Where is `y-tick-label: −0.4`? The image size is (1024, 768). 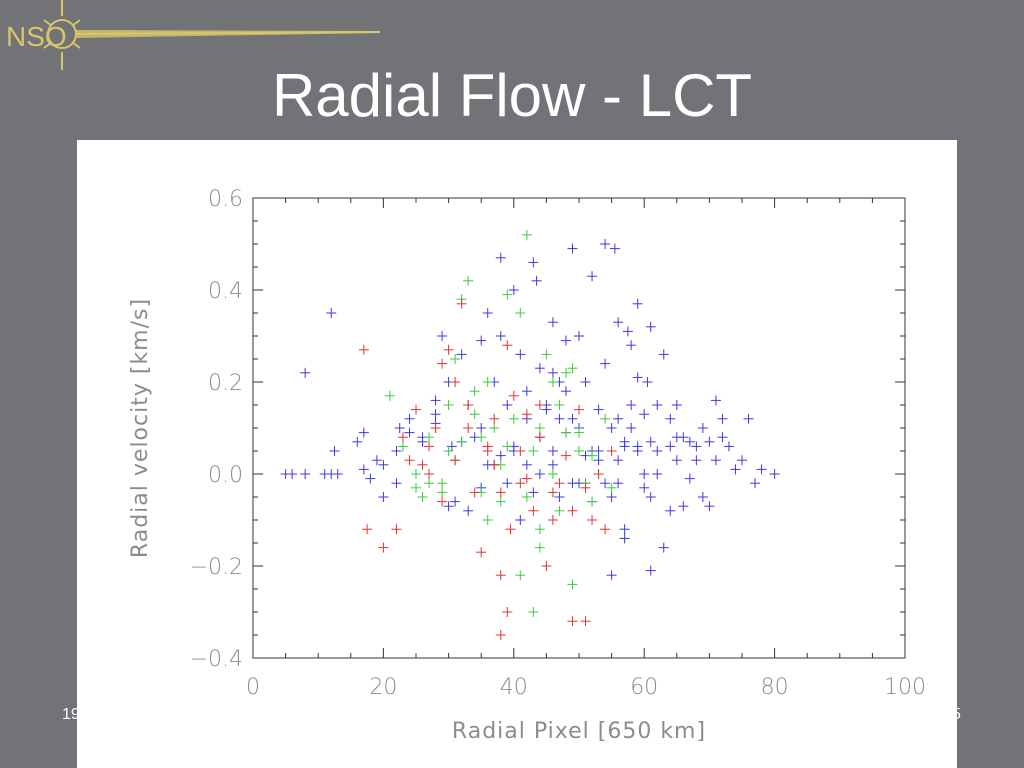 y-tick-label: −0.4 is located at coordinates (216, 659).